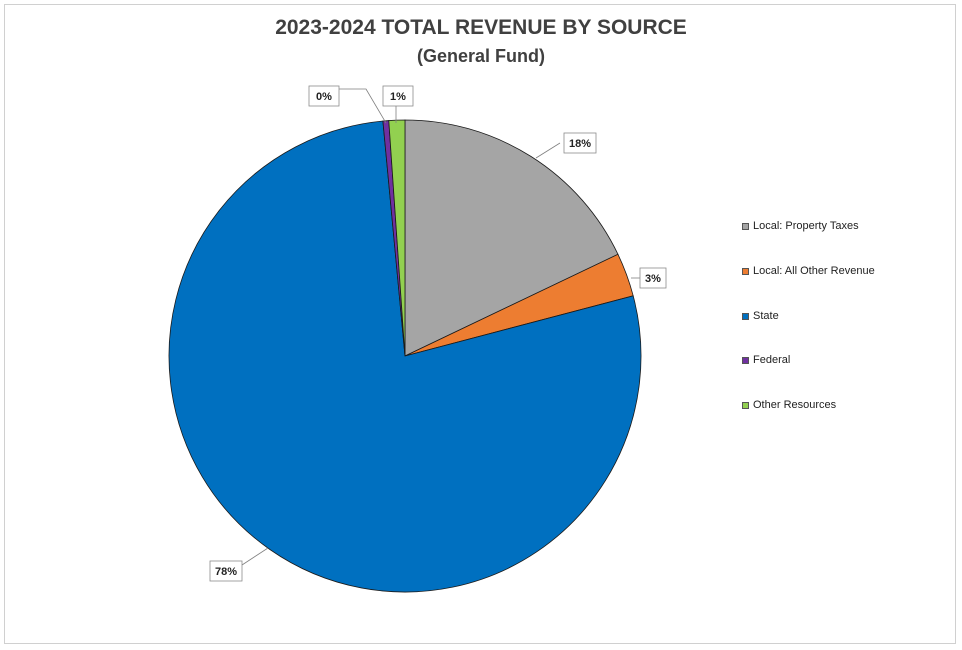 The width and height of the screenshot is (962, 650). I want to click on legend-item-property-taxes: Local: Property Taxes, so click(800, 226).